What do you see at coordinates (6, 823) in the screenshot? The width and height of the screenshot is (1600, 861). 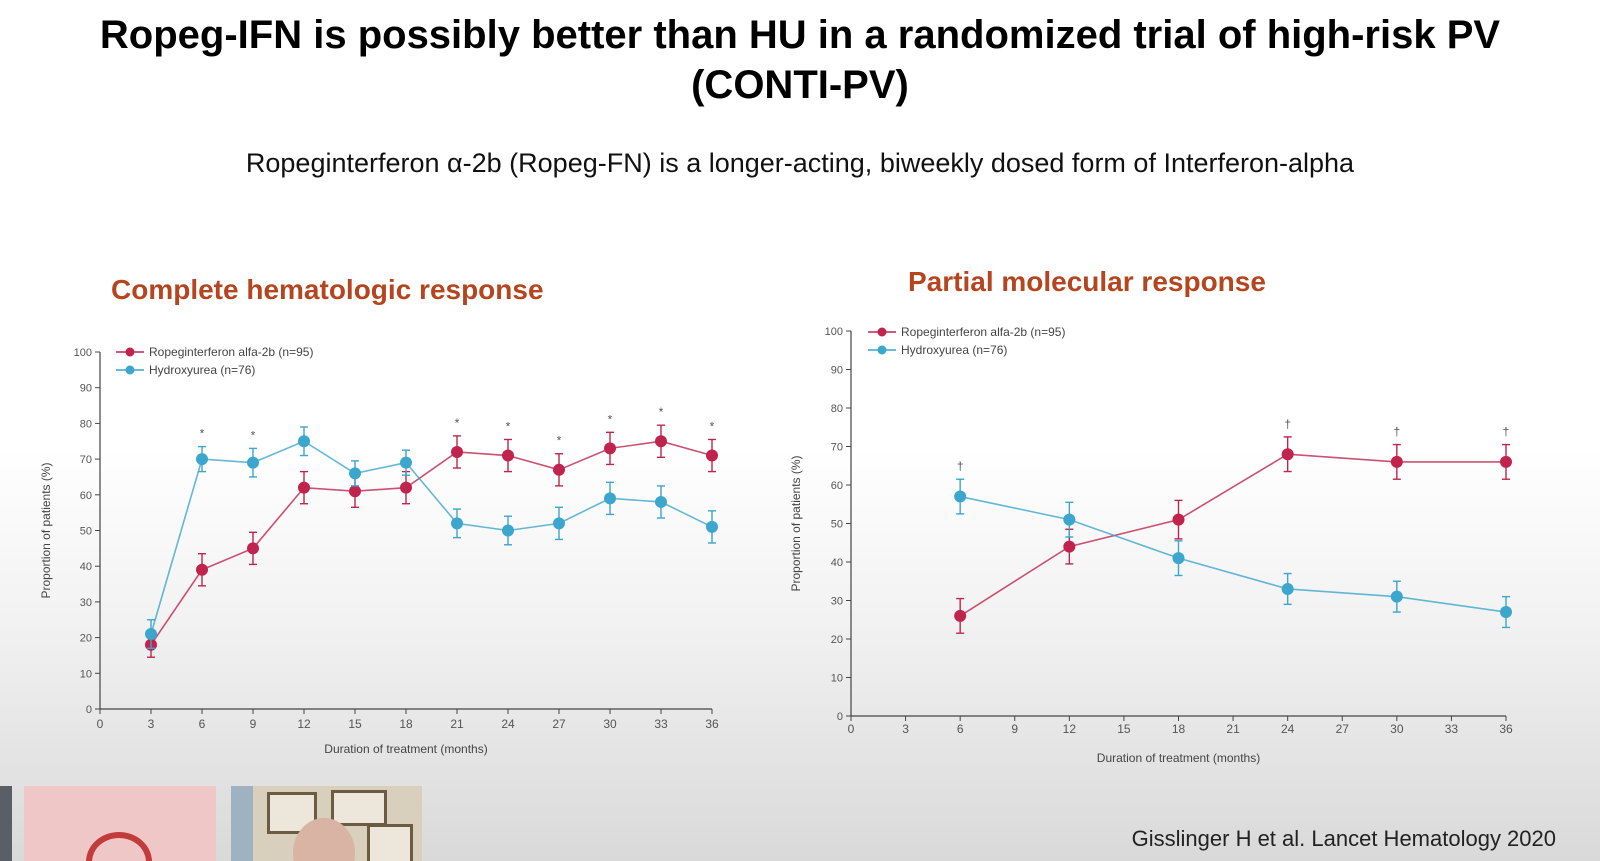 I see `participant-edge-thumbnail` at bounding box center [6, 823].